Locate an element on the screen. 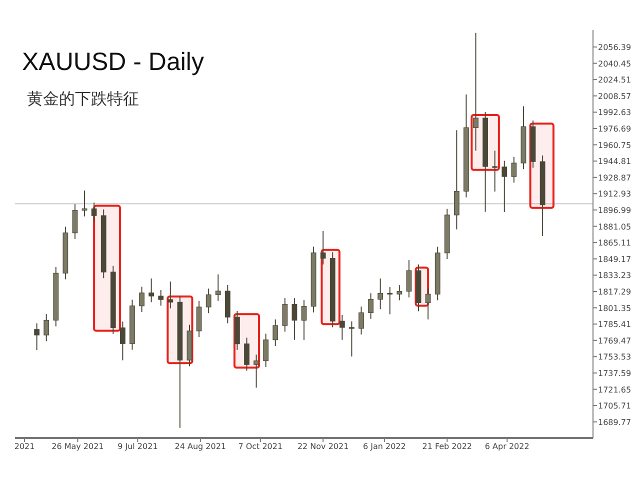 The width and height of the screenshot is (640, 480). y-tick-label: 1705.71 is located at coordinates (615, 406).